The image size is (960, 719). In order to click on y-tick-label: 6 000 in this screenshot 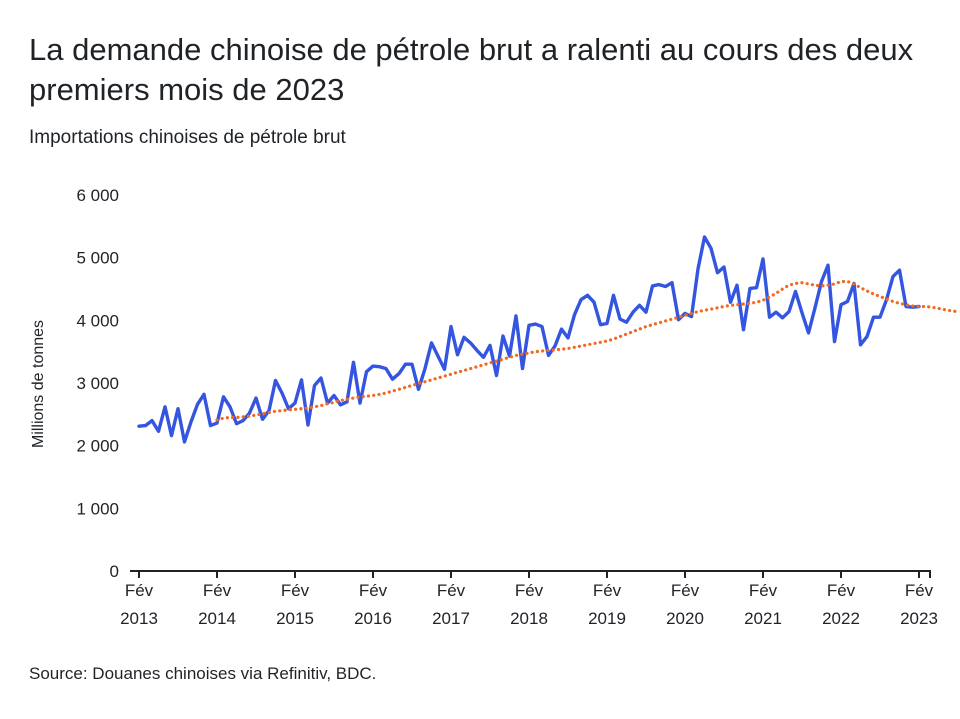, I will do `click(97, 195)`.